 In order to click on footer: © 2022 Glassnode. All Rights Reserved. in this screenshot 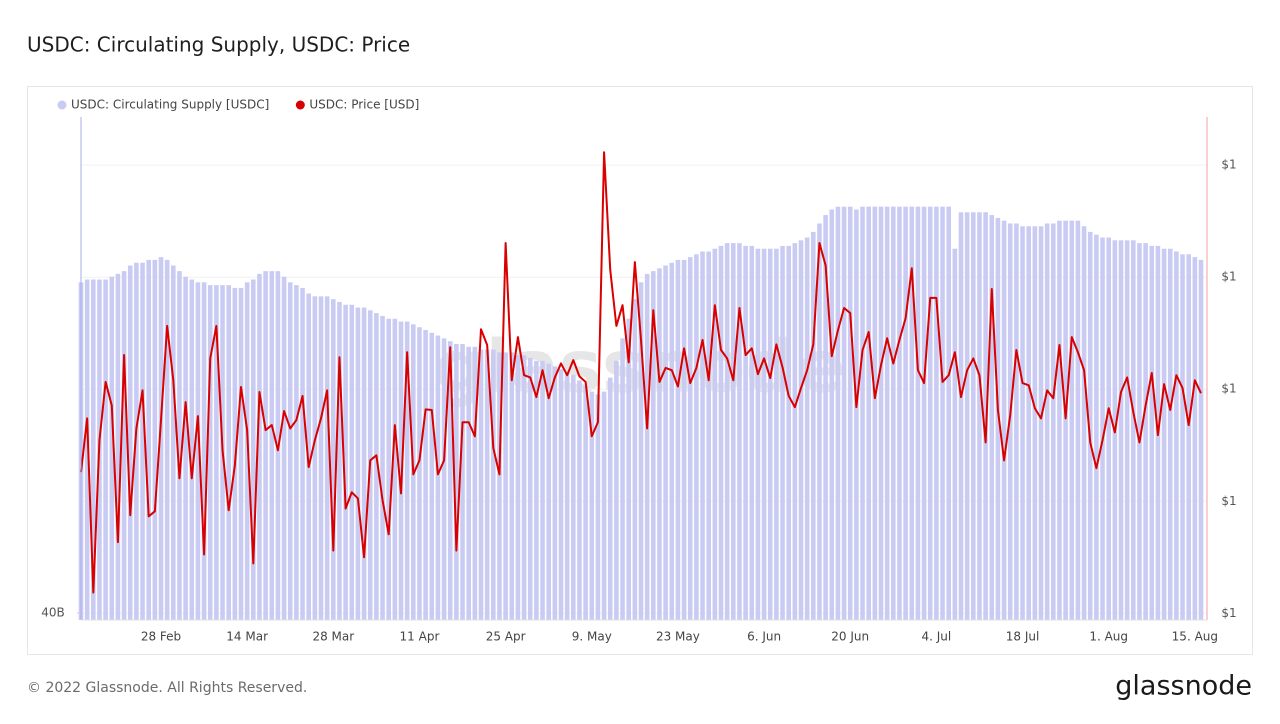, I will do `click(167, 688)`.